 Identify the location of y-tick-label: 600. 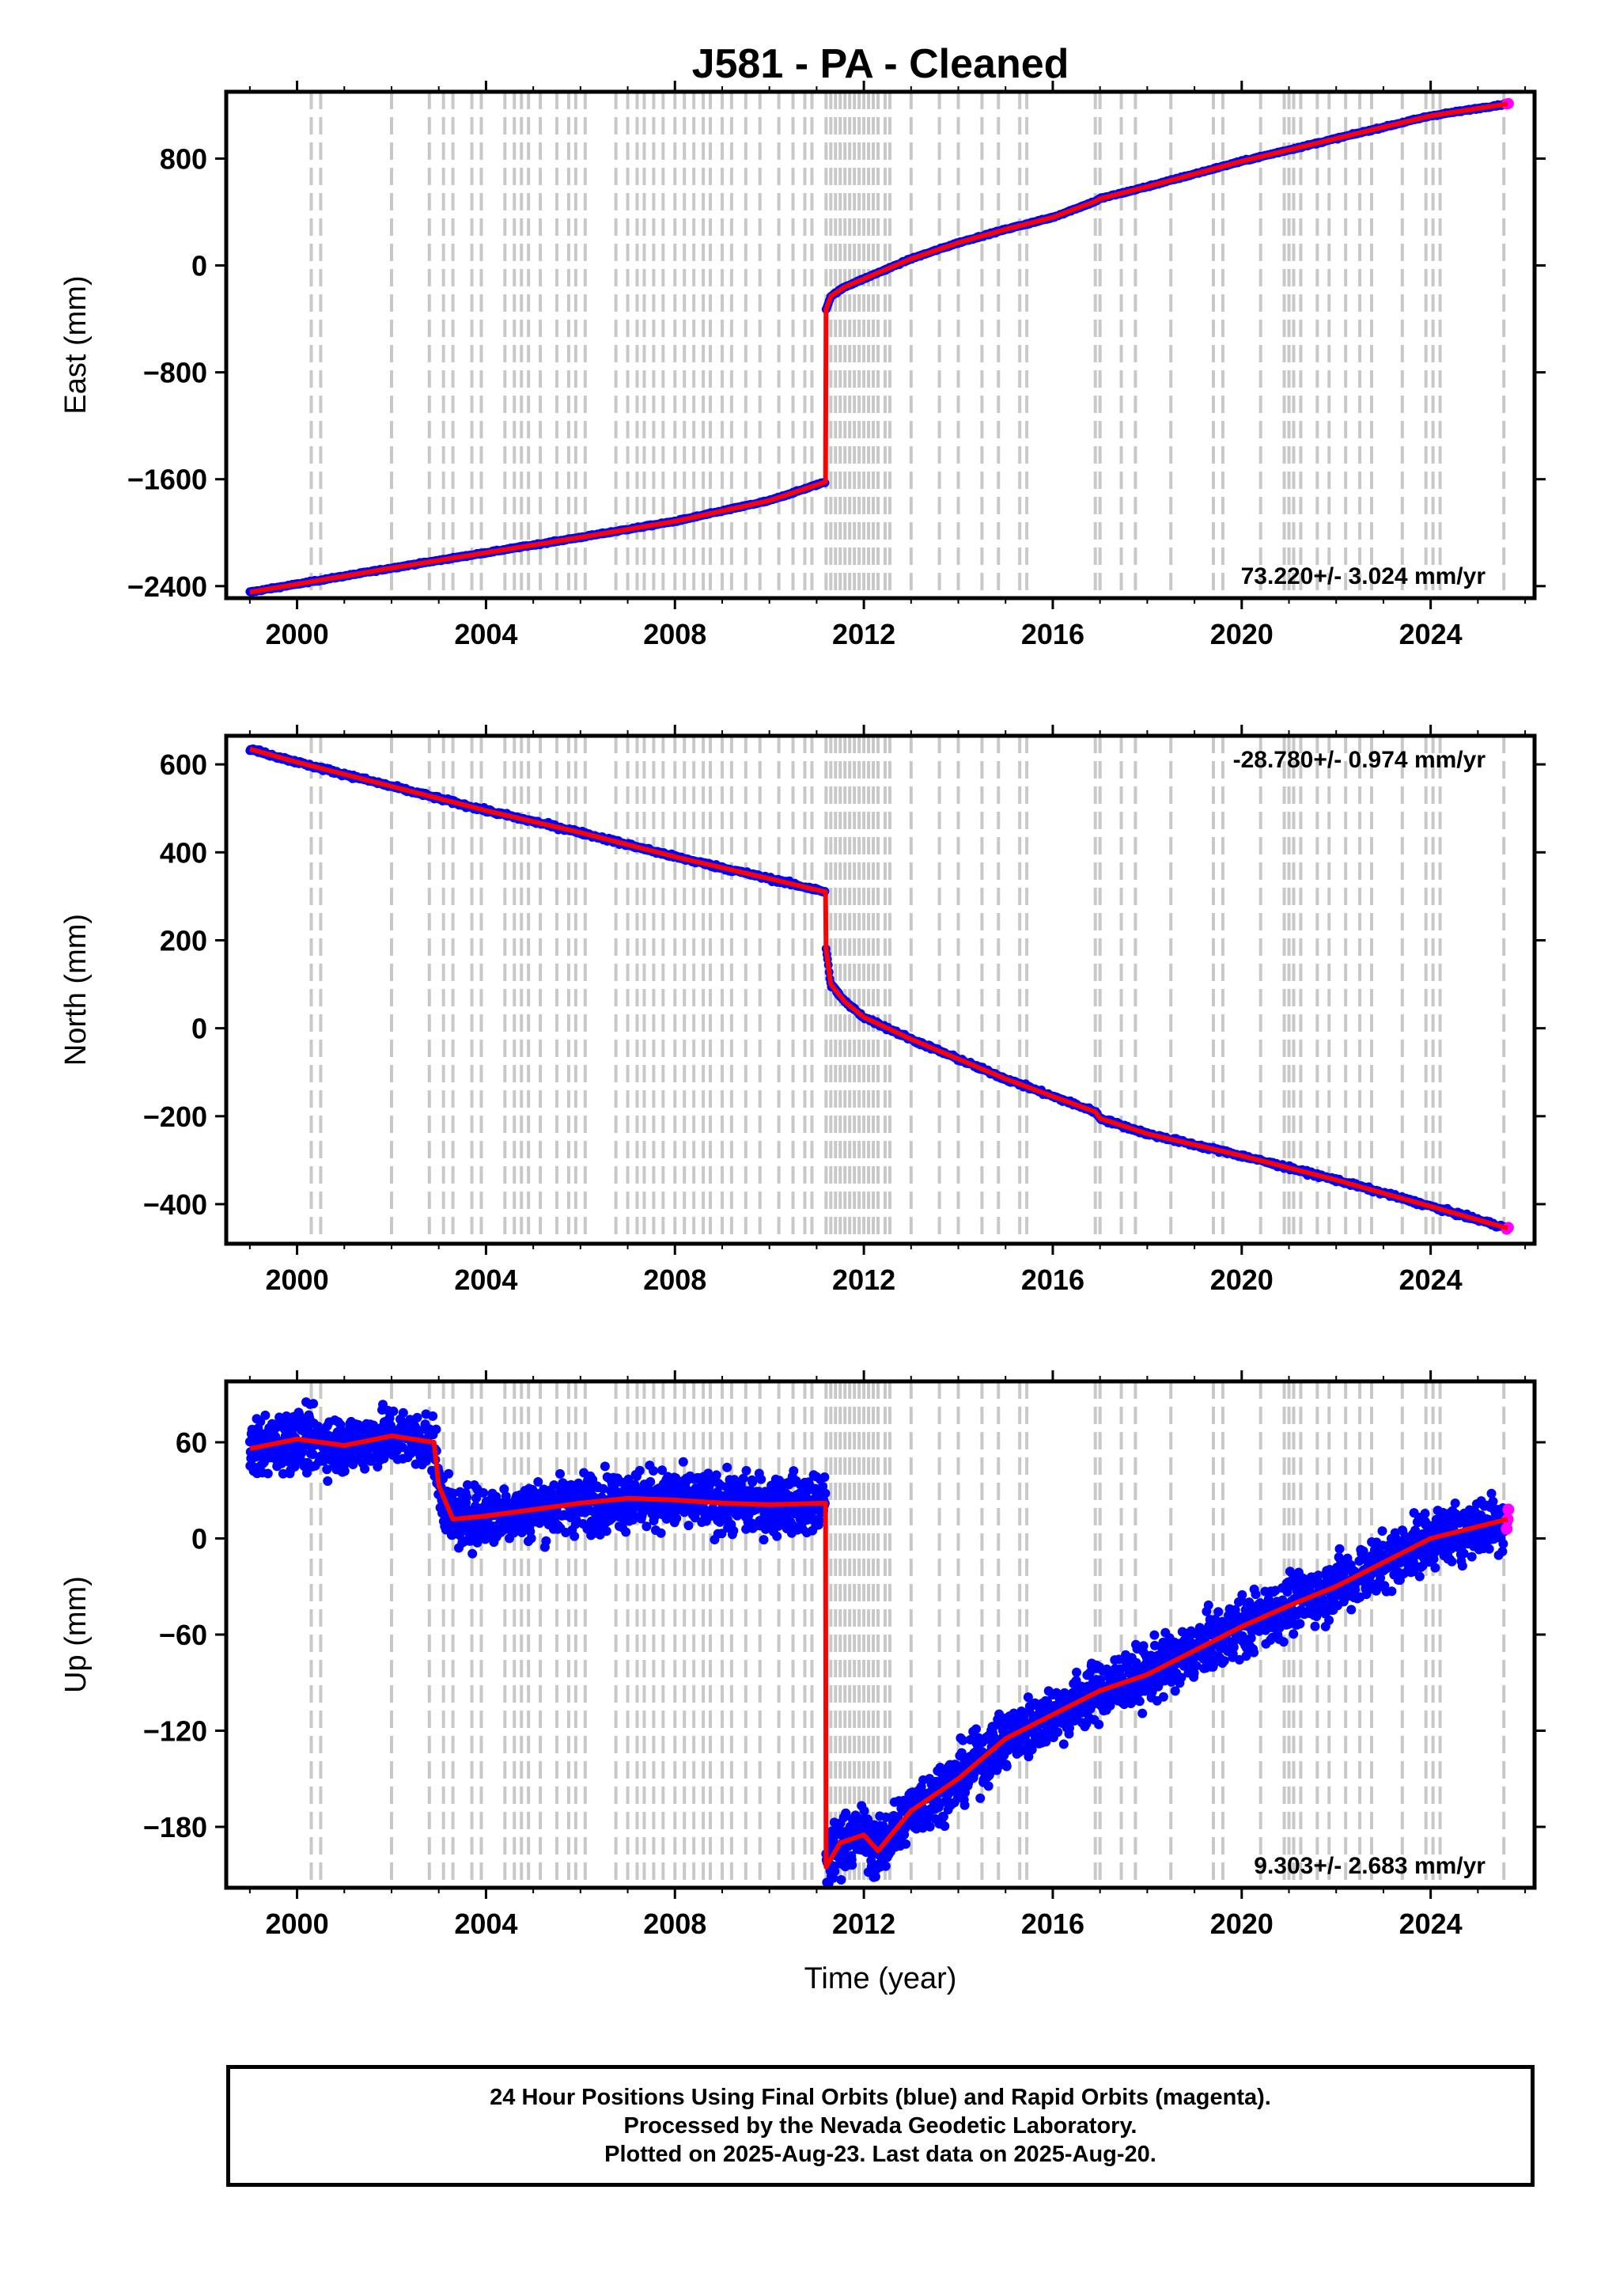
(183, 764).